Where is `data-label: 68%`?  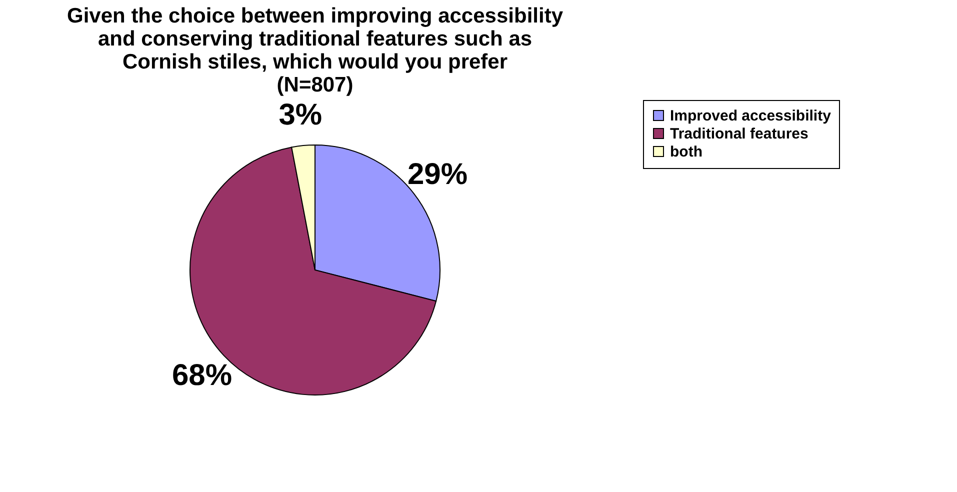 data-label: 68% is located at coordinates (202, 375).